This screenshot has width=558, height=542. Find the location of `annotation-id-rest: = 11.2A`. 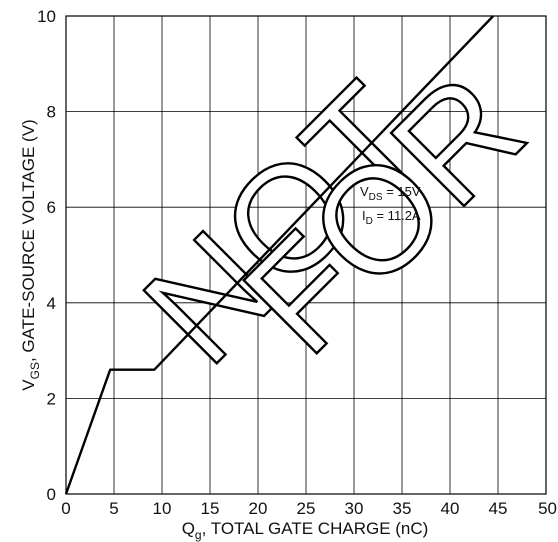

annotation-id-rest: = 11.2A is located at coordinates (397, 215).